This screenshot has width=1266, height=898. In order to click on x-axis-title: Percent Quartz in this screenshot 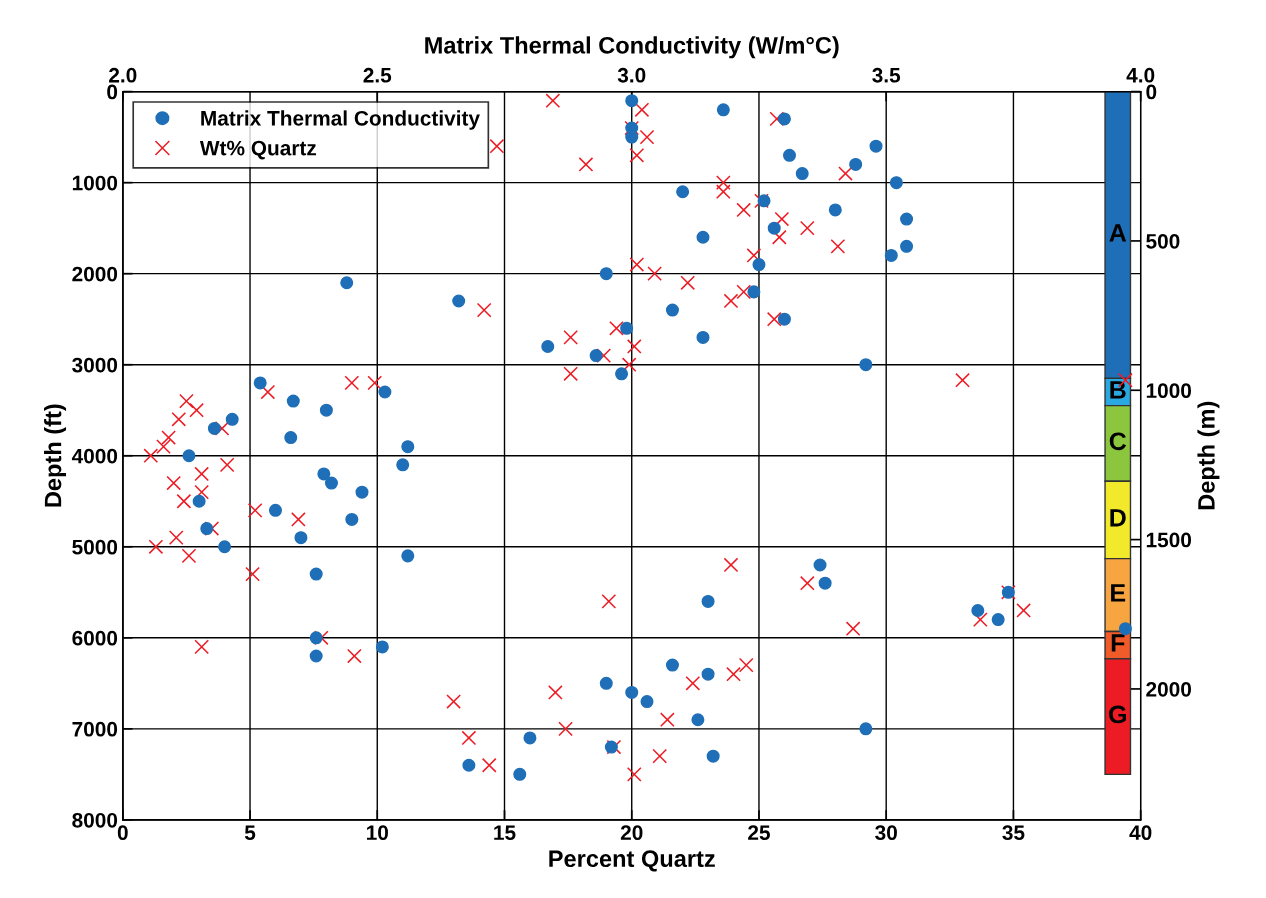, I will do `click(632, 861)`.